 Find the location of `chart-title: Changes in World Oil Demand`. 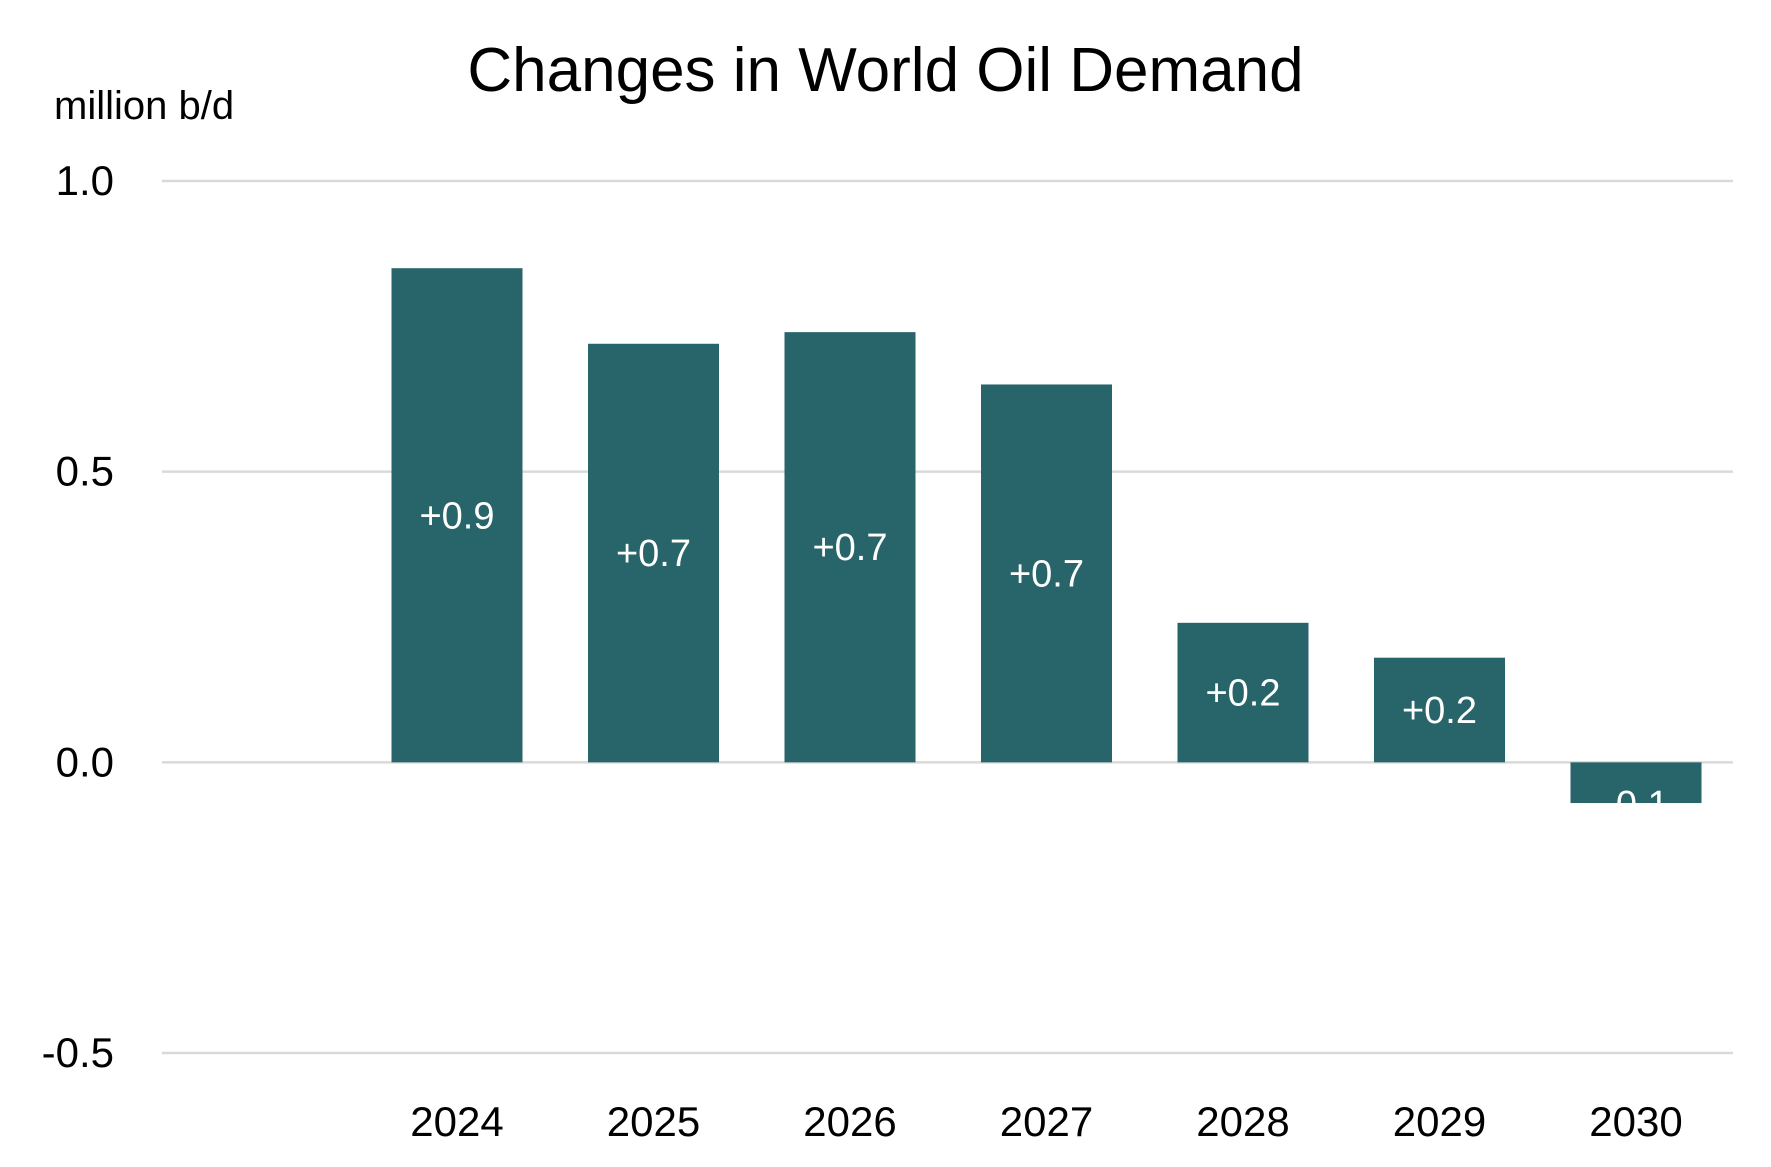

chart-title: Changes in World Oil Demand is located at coordinates (885, 70).